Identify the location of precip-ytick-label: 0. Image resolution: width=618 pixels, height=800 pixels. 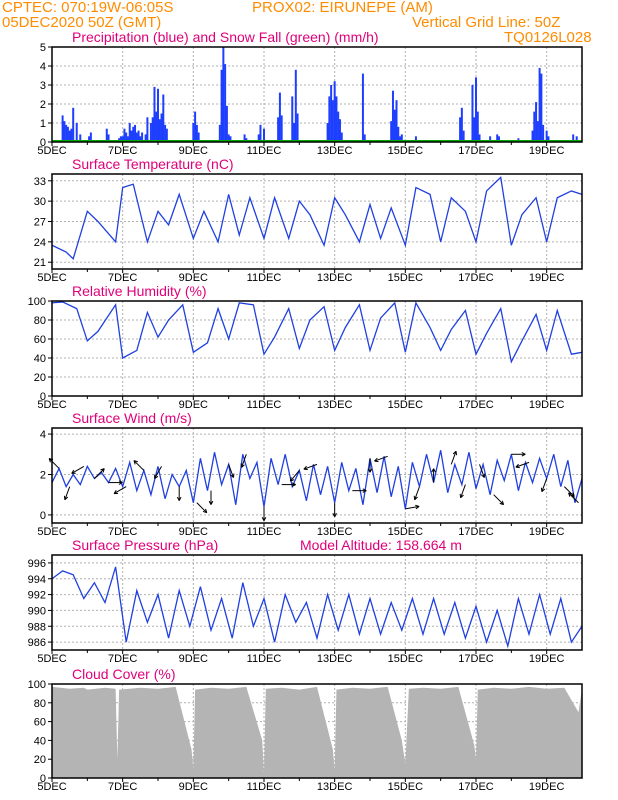
(43, 143).